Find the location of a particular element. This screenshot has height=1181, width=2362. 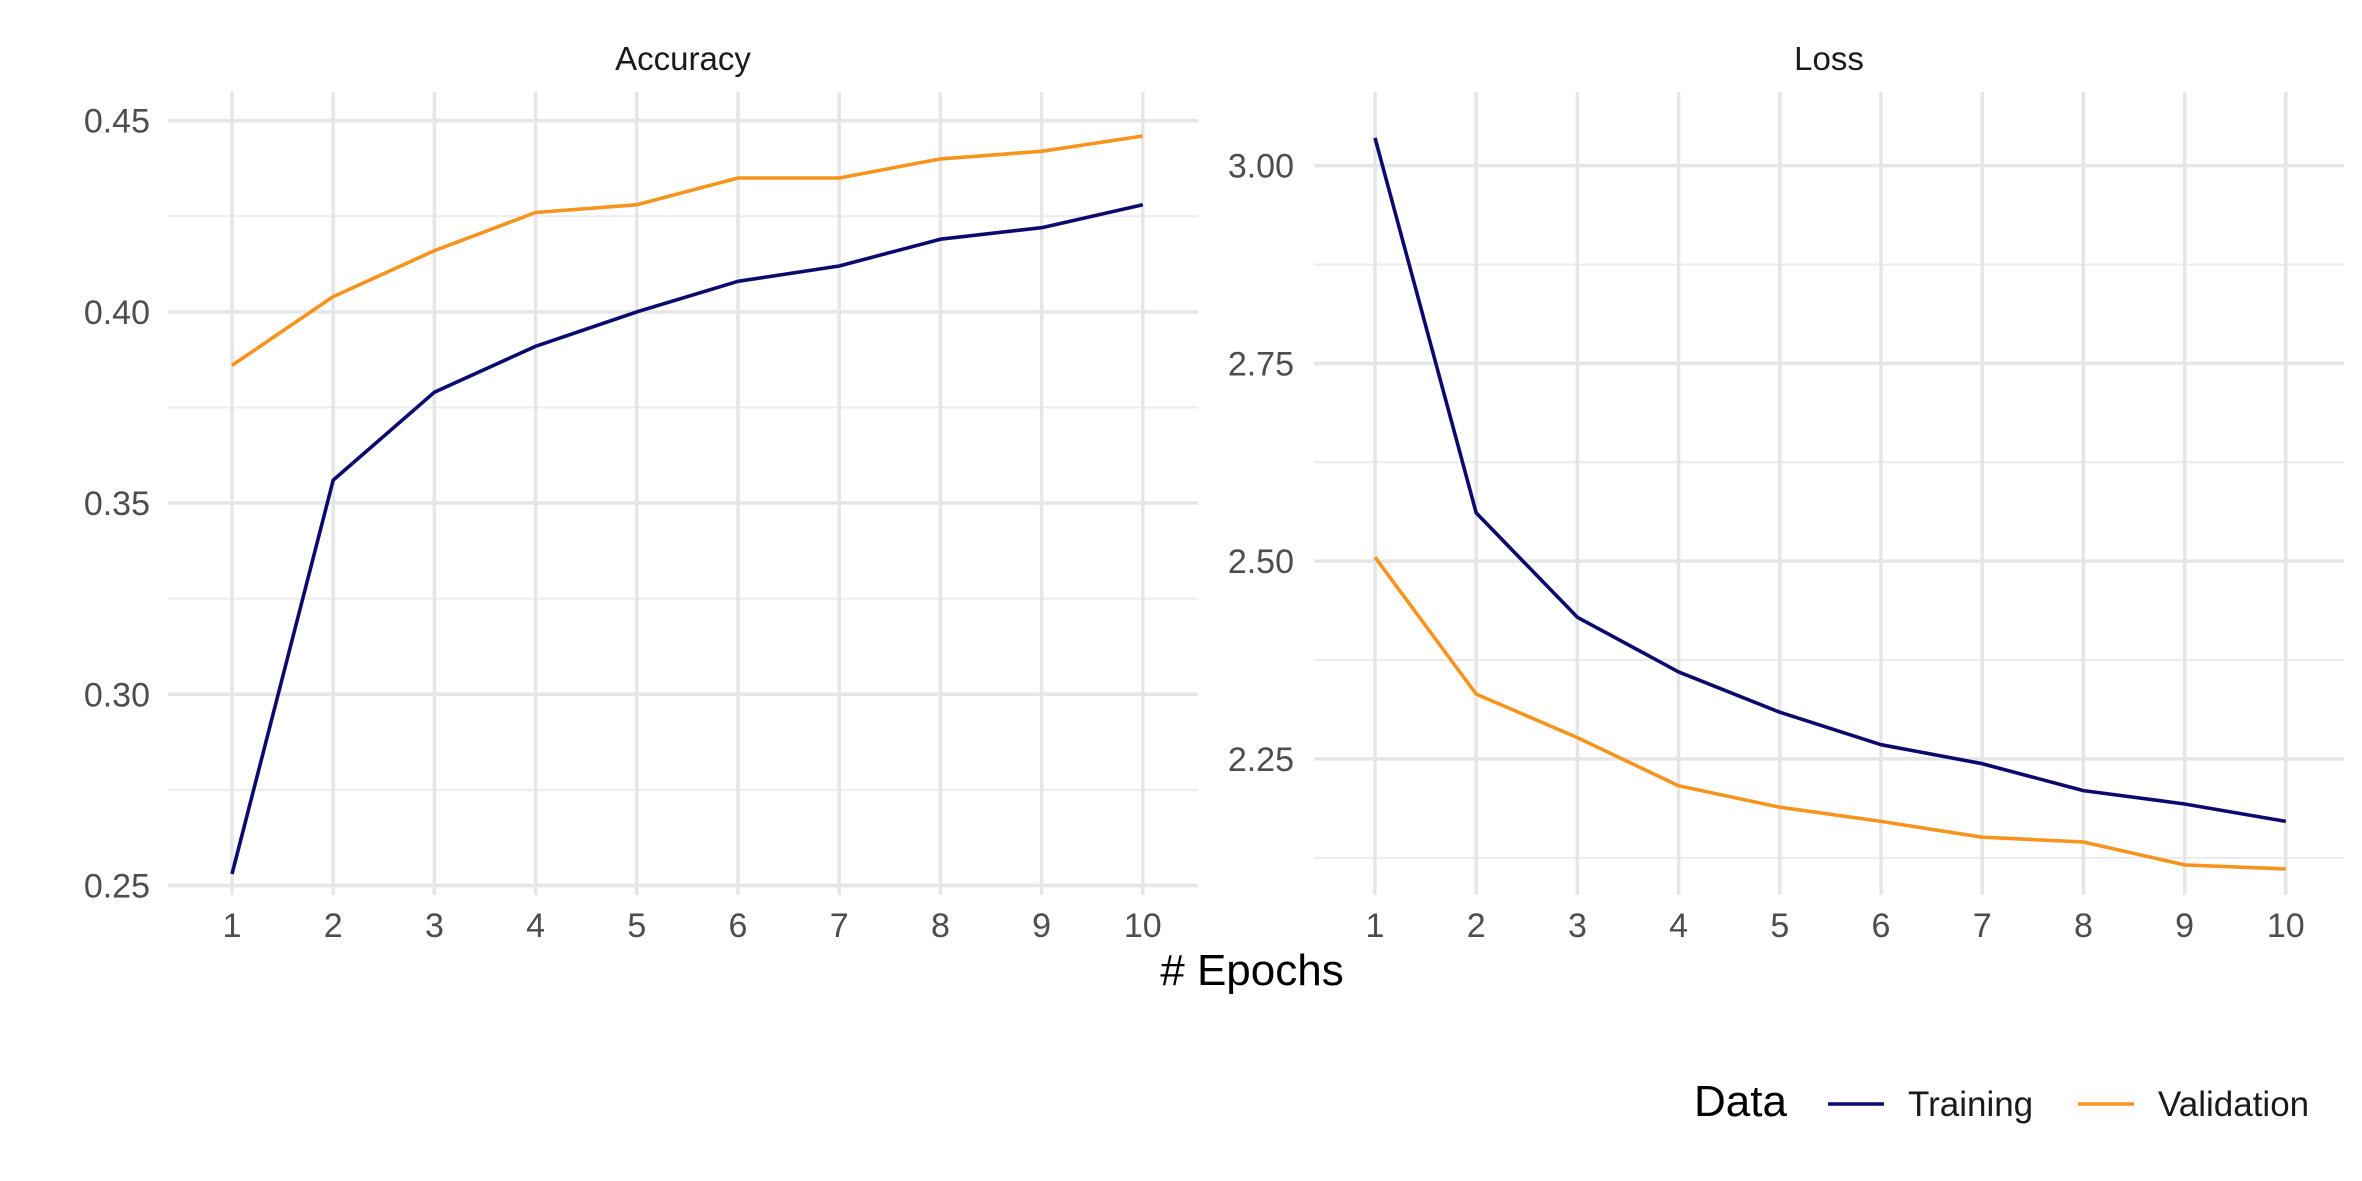

panel-title: Loss is located at coordinates (1829, 58).